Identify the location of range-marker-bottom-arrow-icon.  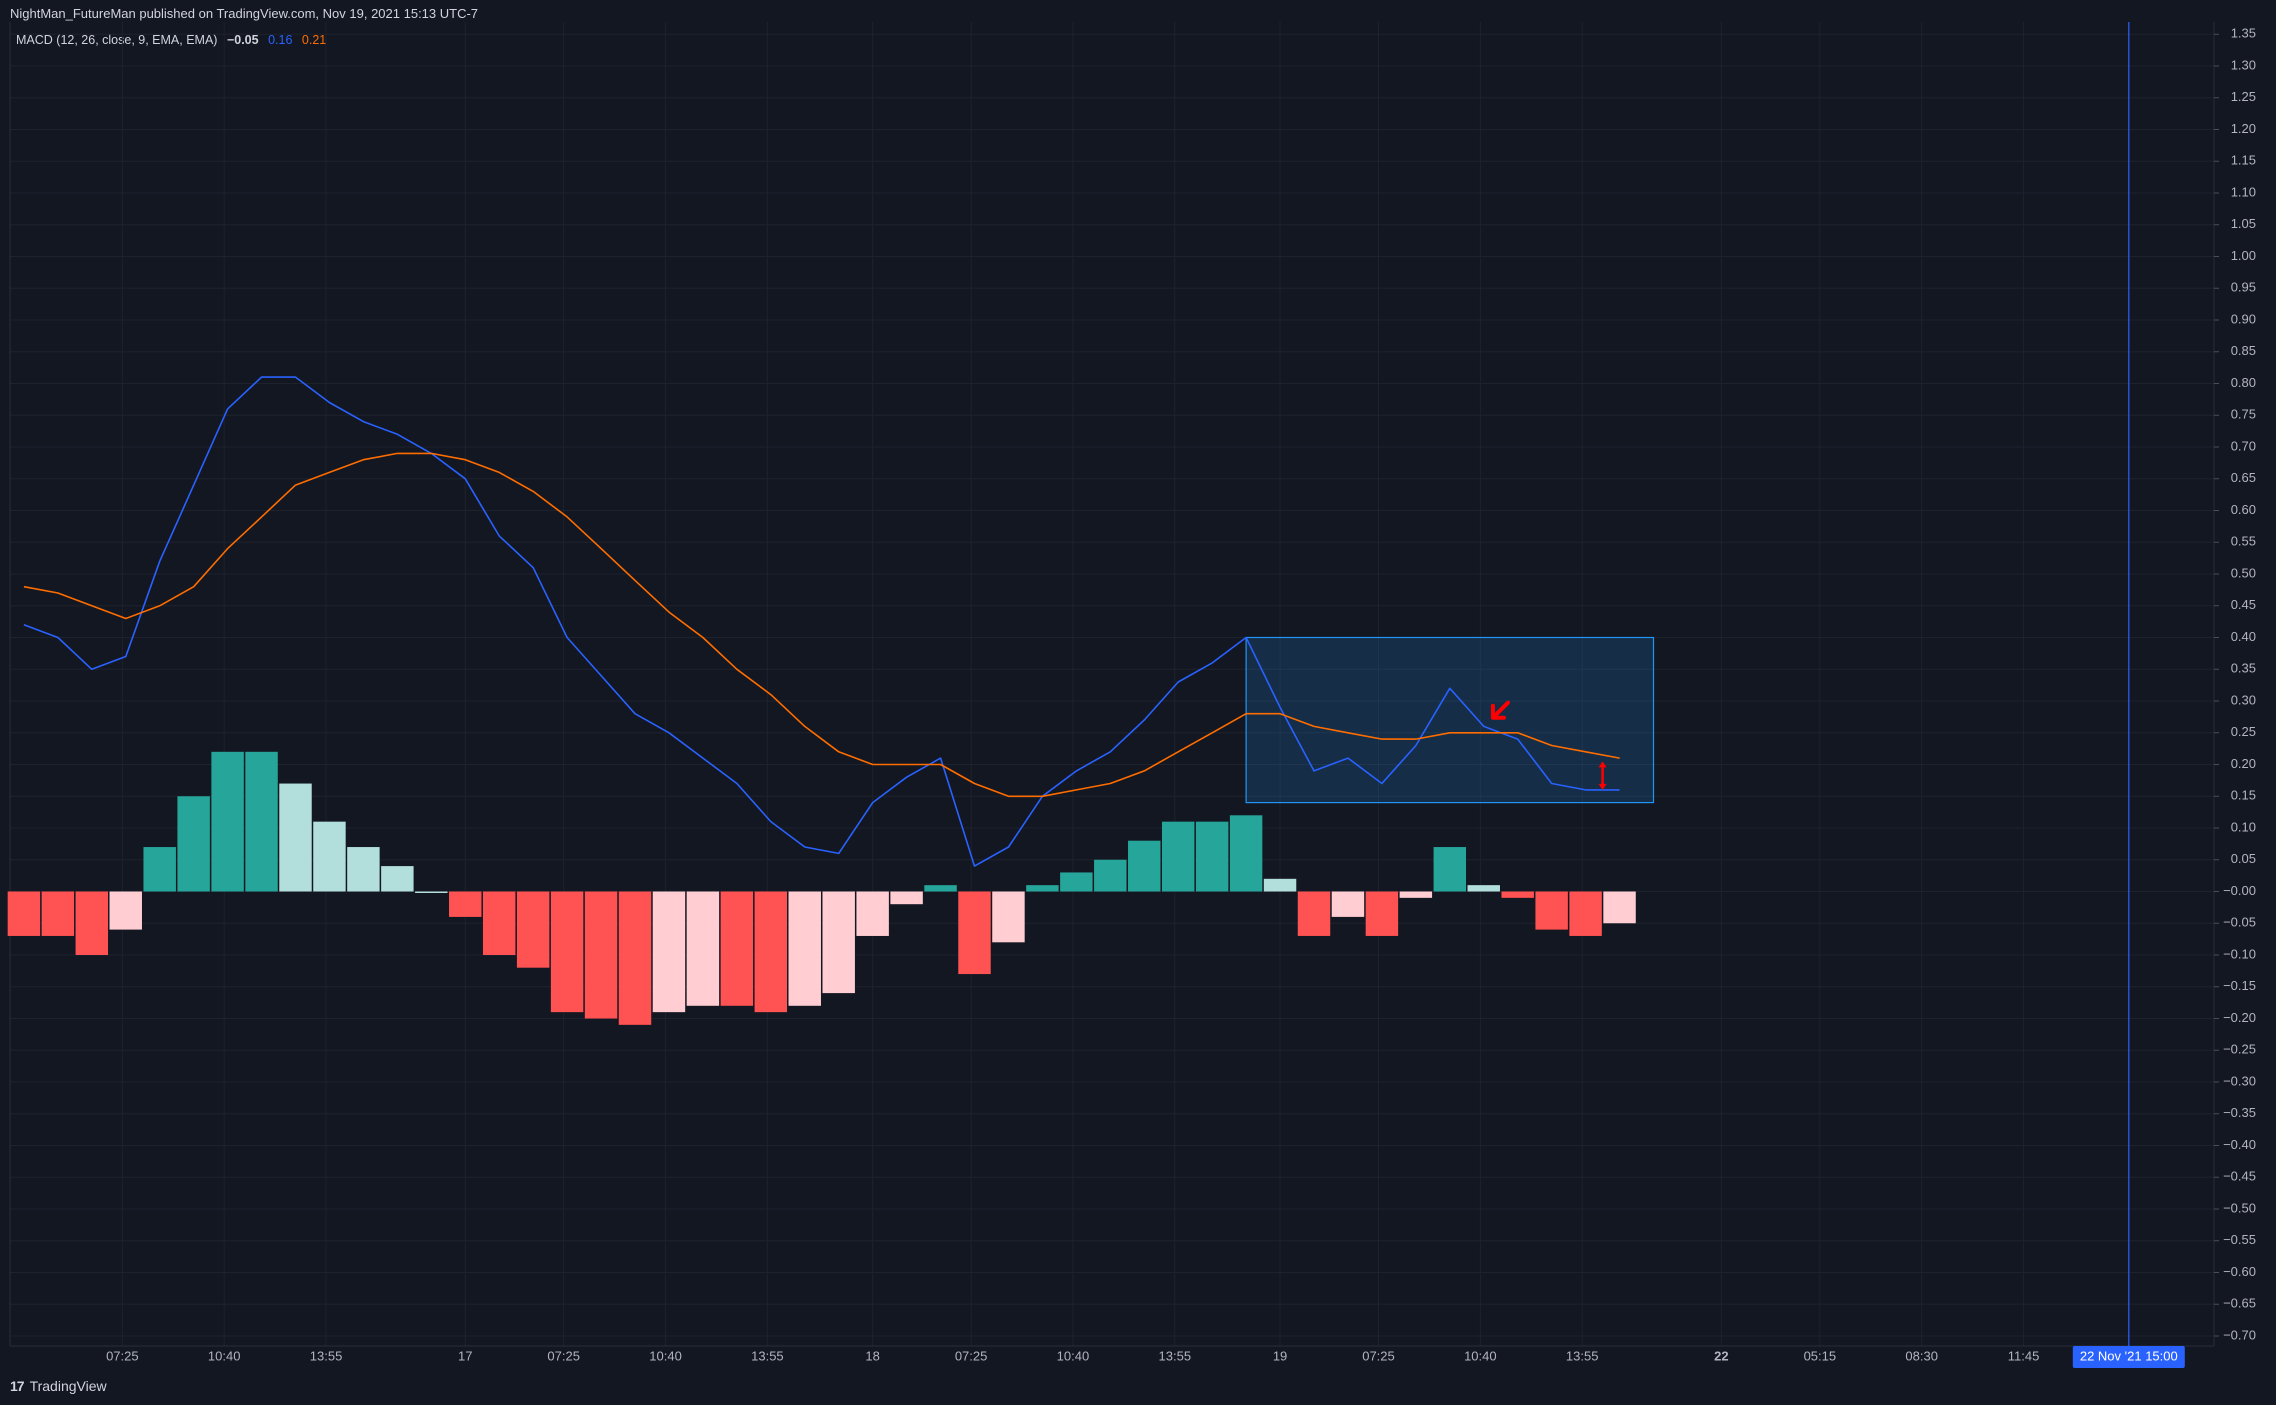
(1602, 786).